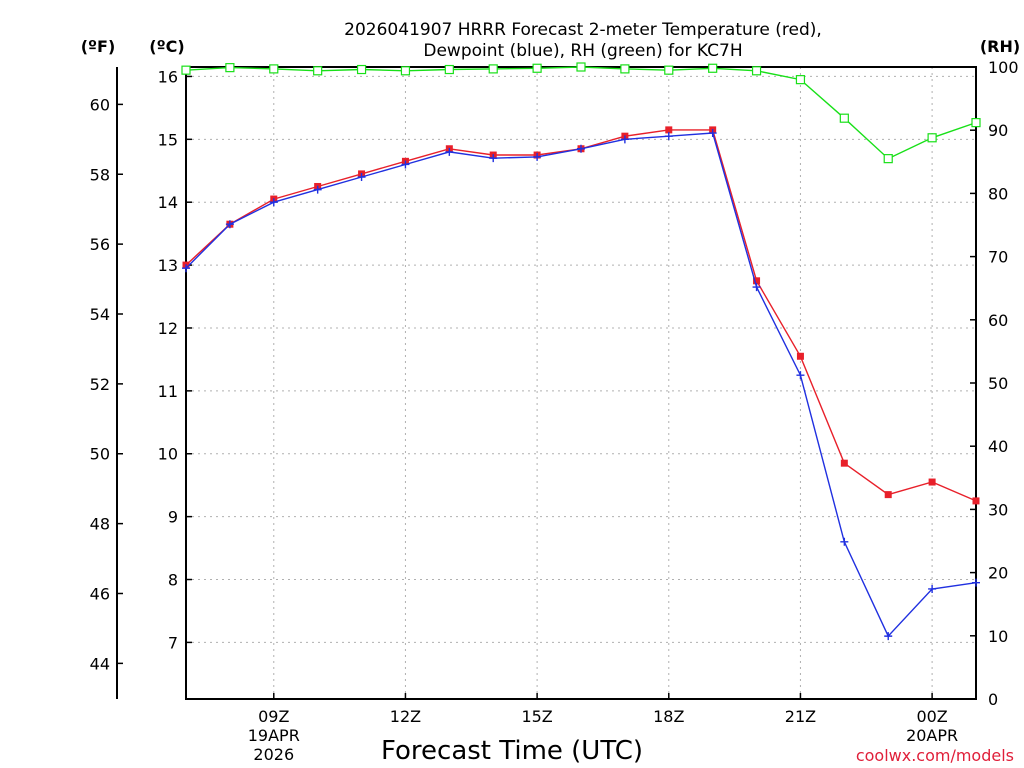 The height and width of the screenshot is (768, 1024). I want to click on celsius-tick-label: 16, so click(168, 76).